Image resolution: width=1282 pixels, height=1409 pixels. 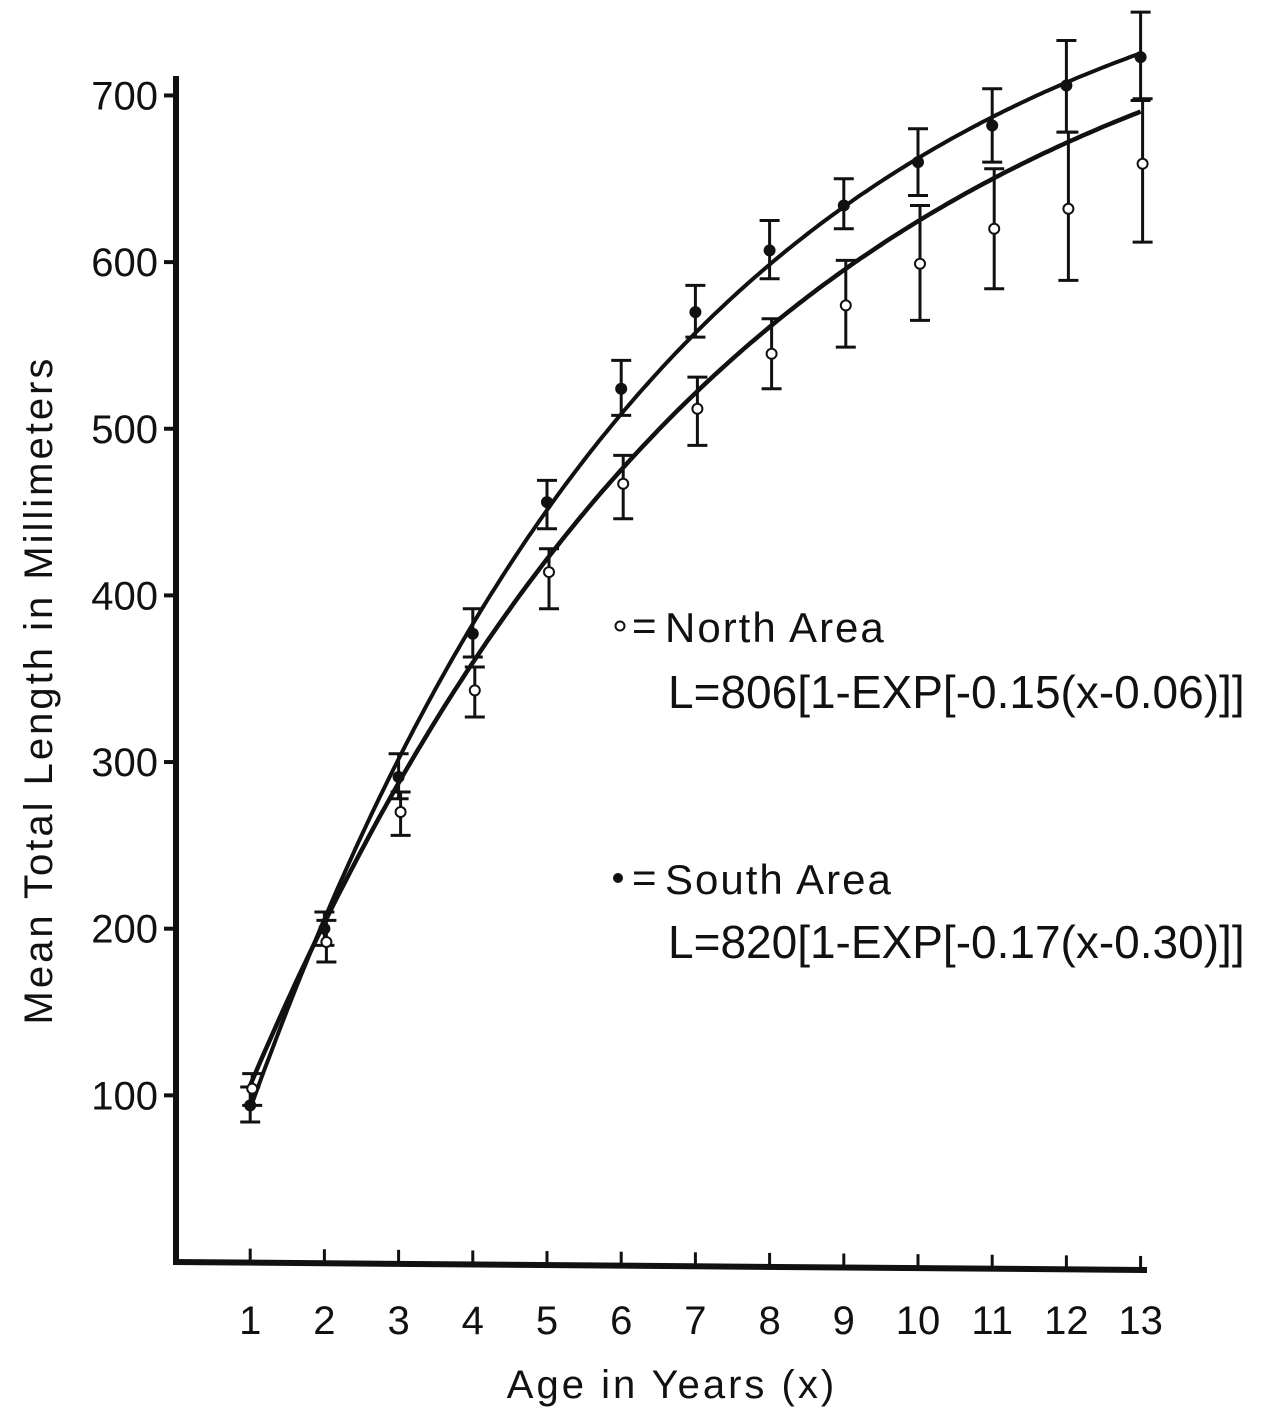 I want to click on legend-north-marker, so click(x=620, y=626).